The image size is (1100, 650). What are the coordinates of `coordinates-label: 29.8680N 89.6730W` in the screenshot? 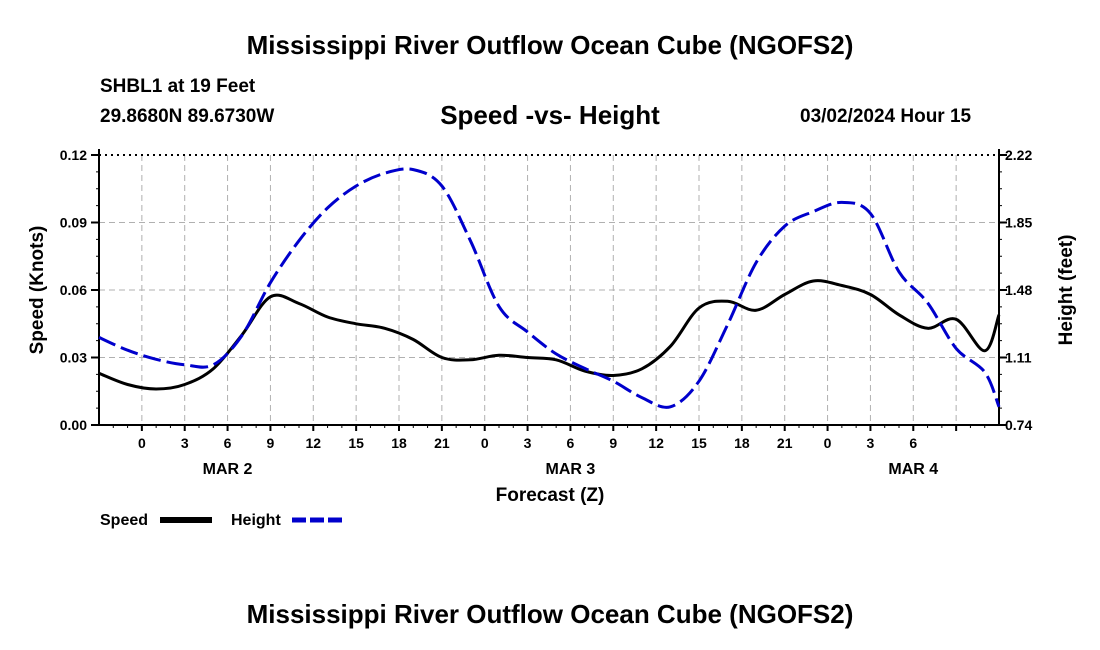 It's located at (187, 116).